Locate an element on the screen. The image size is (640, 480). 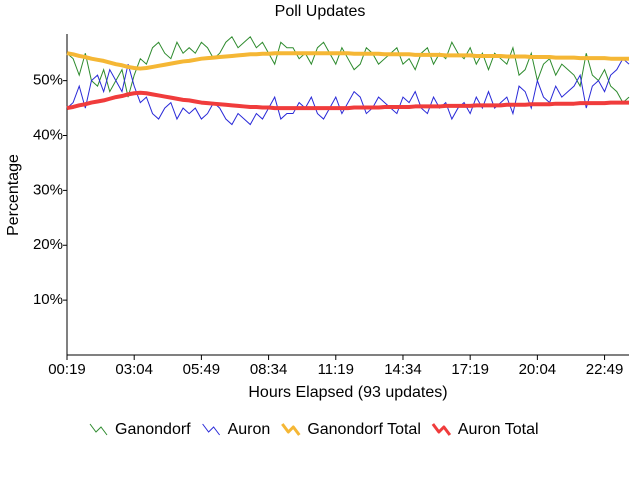
x-tick-label: 05:49 is located at coordinates (202, 369).